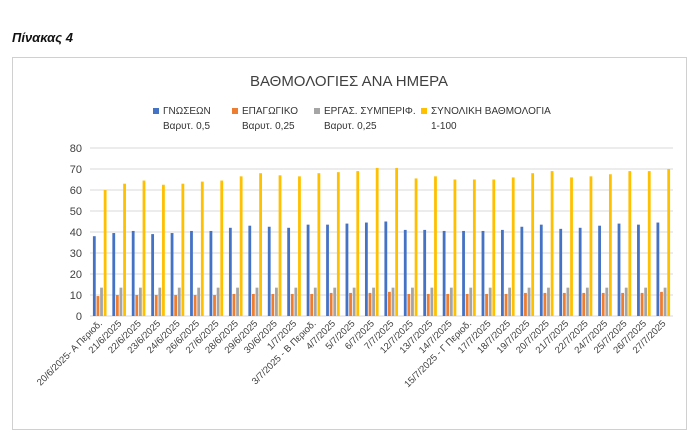 The height and width of the screenshot is (438, 698). What do you see at coordinates (370, 111) in the screenshot?
I see `legend-label: ΕΡΓΑΣ. ΣΥΜΠΕΡΙΦ.` at bounding box center [370, 111].